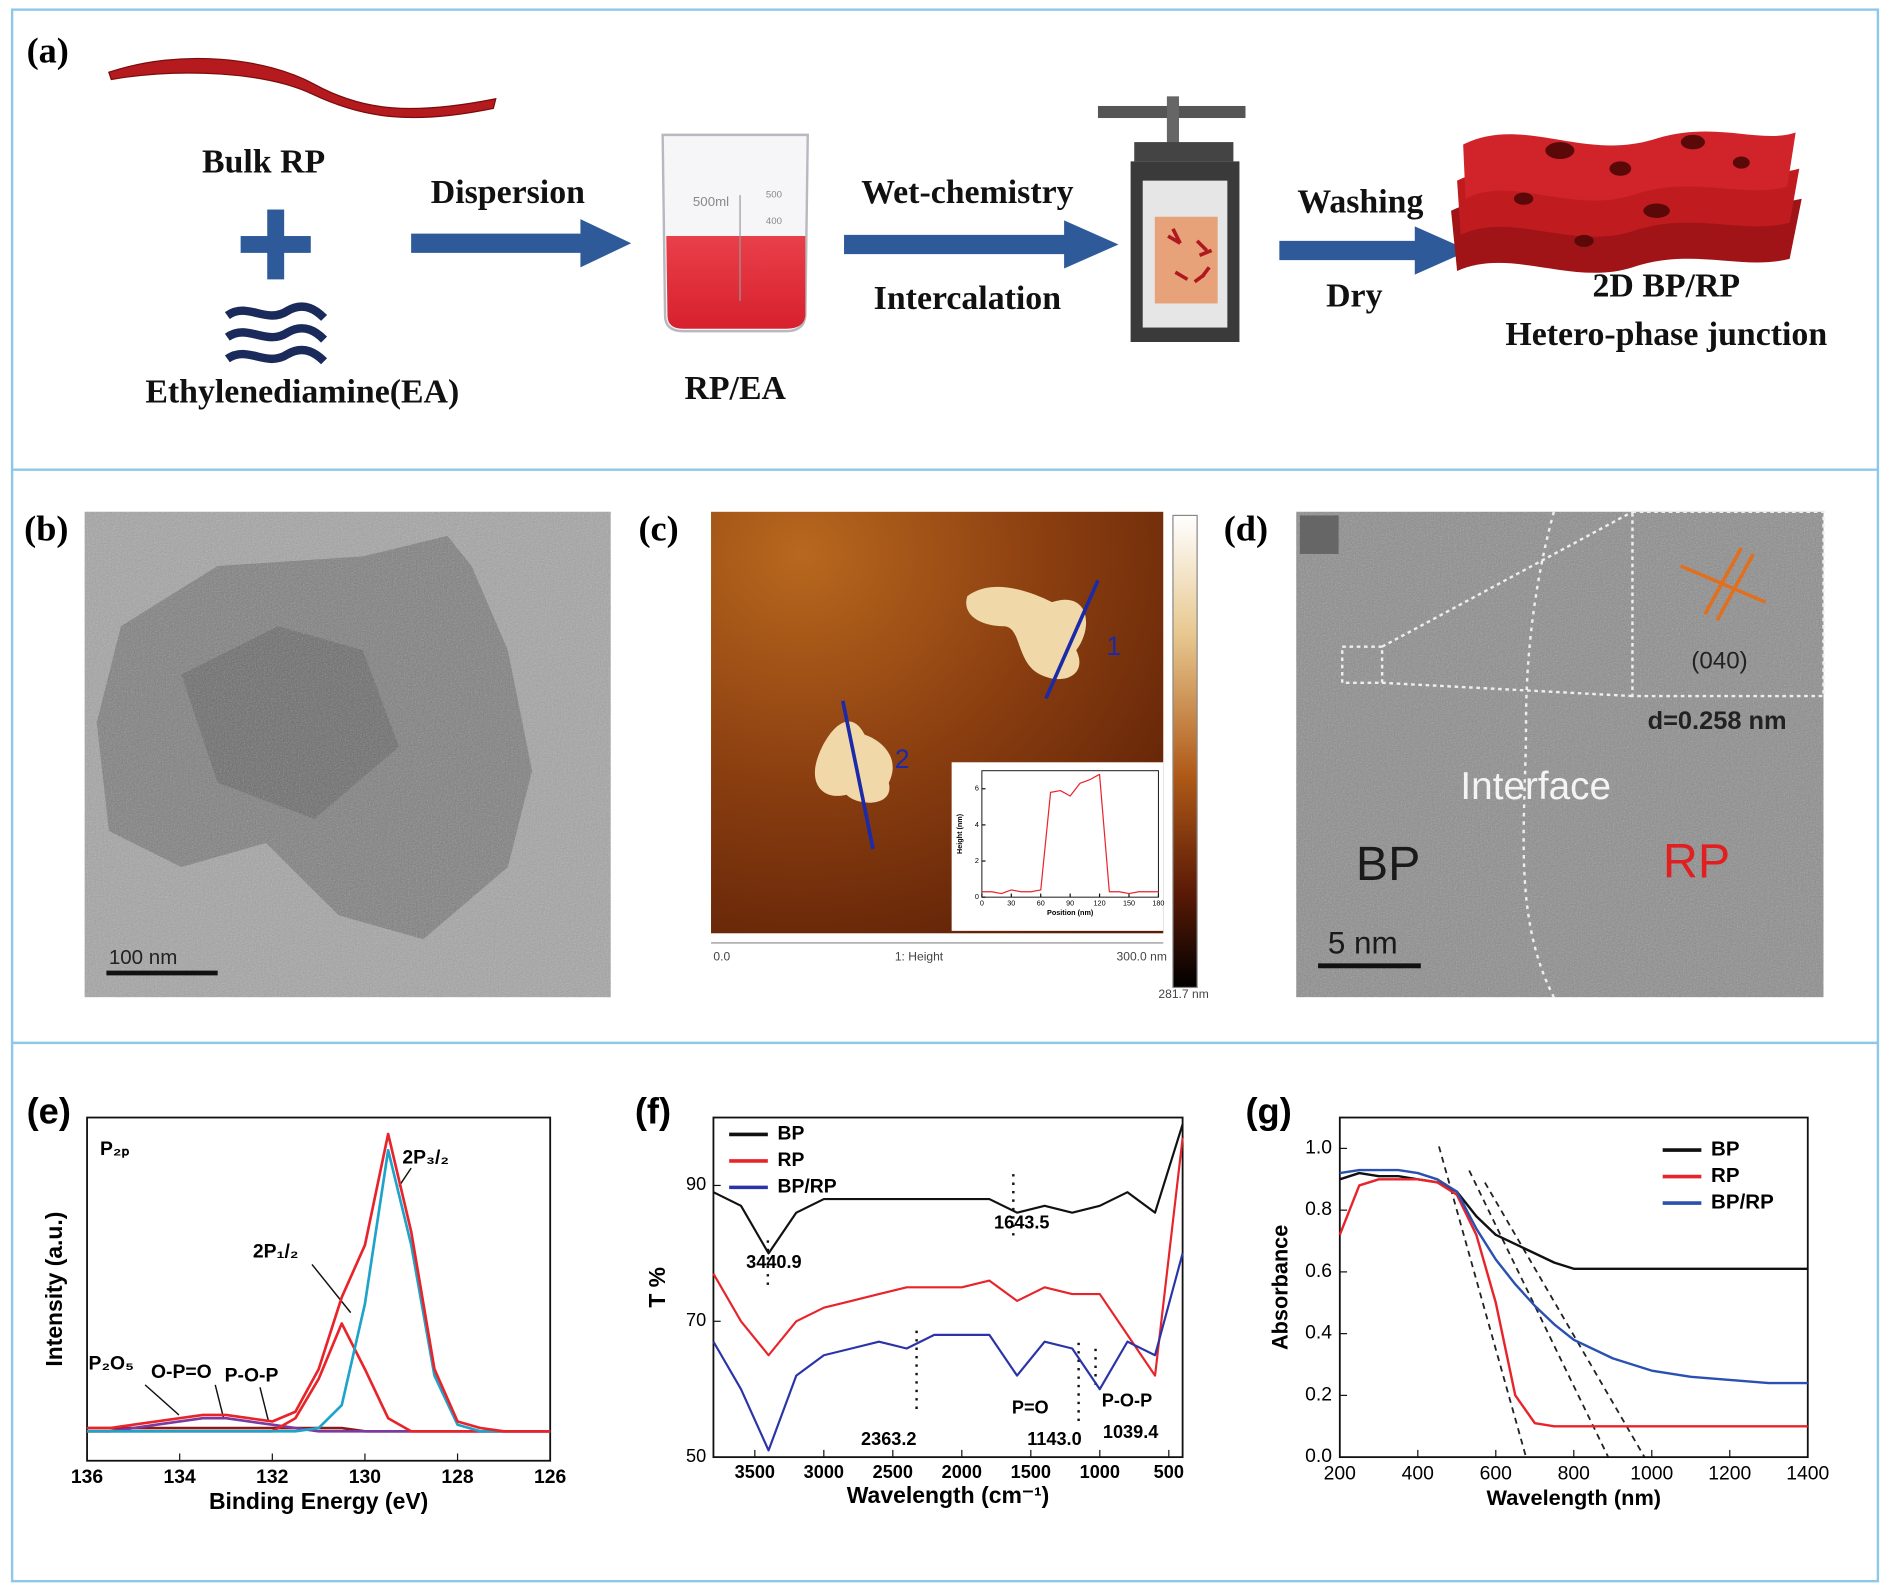 Image resolution: width=1890 pixels, height=1592 pixels. Describe the element at coordinates (1723, 584) in the screenshot. I see `lattice-mark` at that location.